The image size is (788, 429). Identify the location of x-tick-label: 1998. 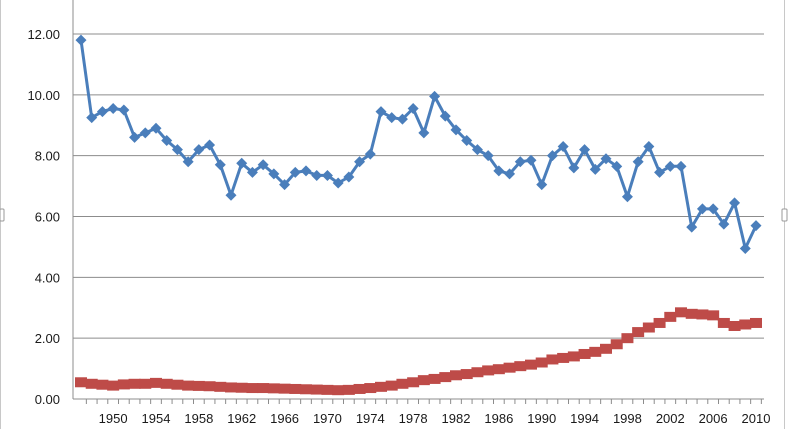
(627, 418).